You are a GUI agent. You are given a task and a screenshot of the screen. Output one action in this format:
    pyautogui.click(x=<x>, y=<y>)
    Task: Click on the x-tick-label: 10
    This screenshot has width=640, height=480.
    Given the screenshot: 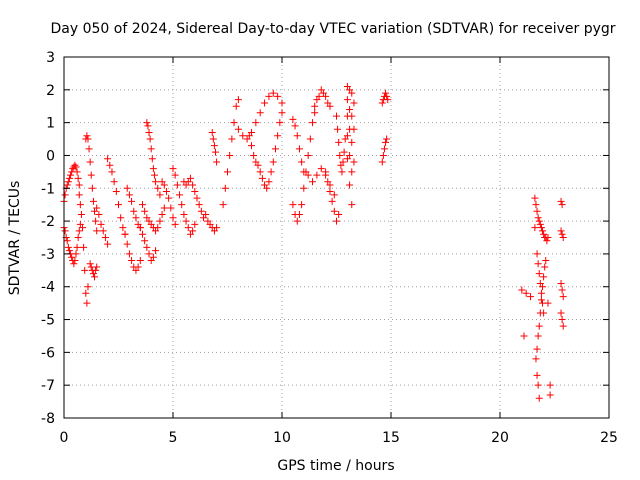 What is the action you would take?
    pyautogui.click(x=282, y=438)
    